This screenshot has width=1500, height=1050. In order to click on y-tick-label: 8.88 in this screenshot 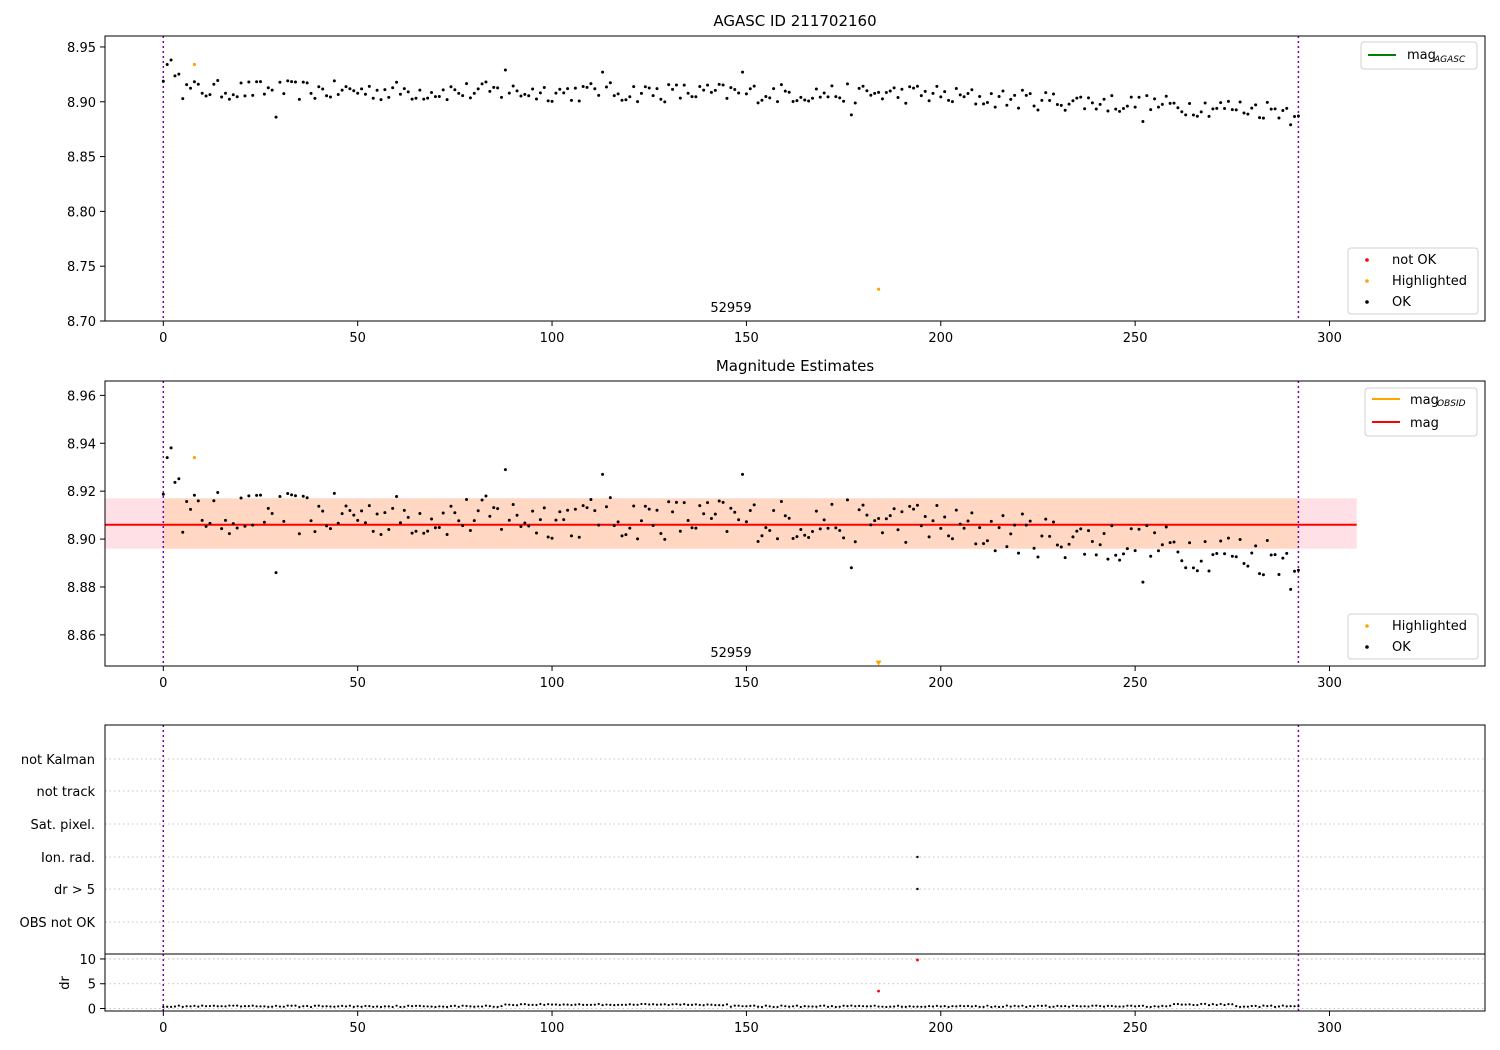, I will do `click(81, 588)`.